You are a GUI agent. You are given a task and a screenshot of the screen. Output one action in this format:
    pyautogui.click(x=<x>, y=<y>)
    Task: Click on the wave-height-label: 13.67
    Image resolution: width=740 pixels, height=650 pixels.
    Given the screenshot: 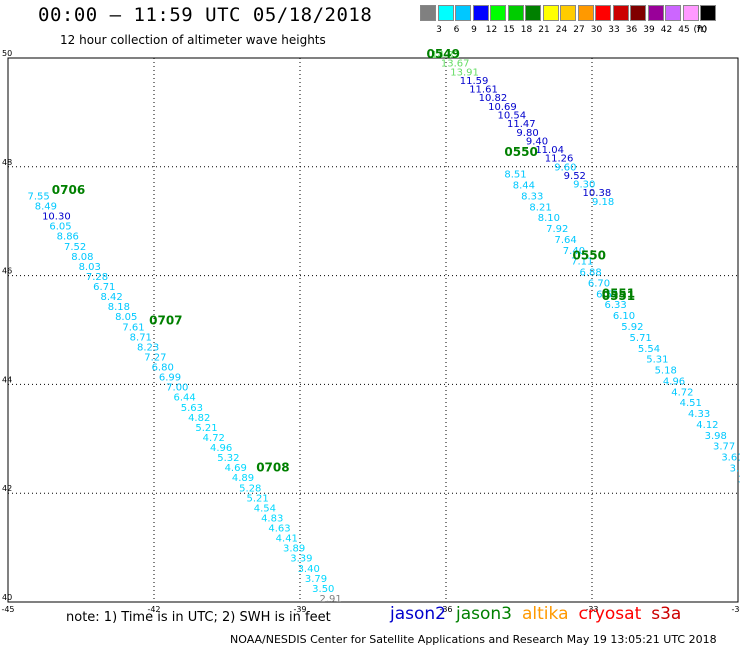 What is the action you would take?
    pyautogui.click(x=455, y=64)
    